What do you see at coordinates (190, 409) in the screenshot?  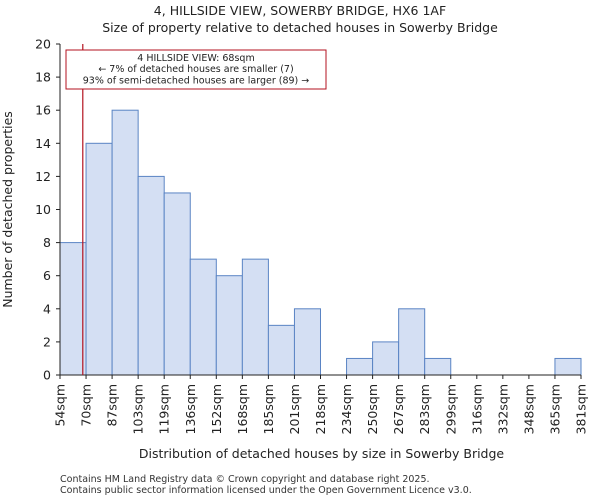 I see `x-tick-label: 136sqm` at bounding box center [190, 409].